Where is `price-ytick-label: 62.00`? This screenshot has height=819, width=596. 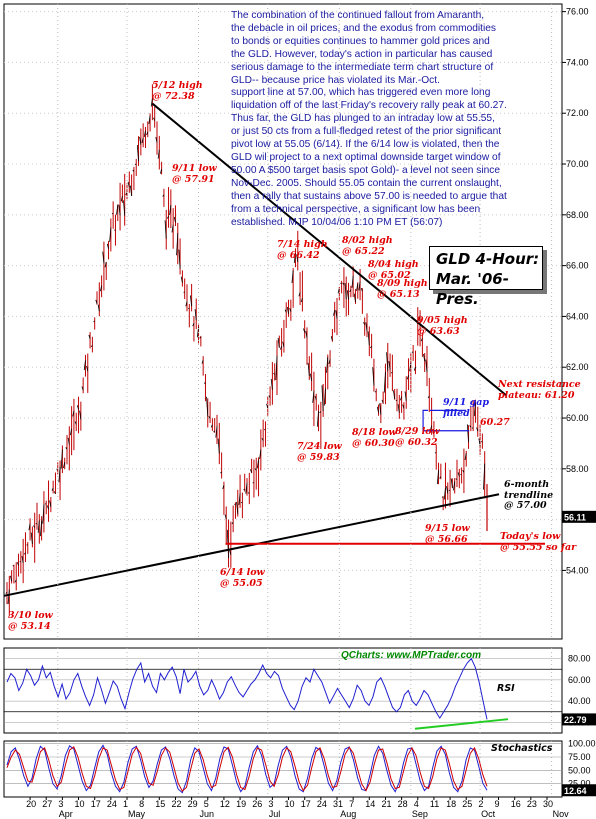
price-ytick-label: 62.00 is located at coordinates (577, 367).